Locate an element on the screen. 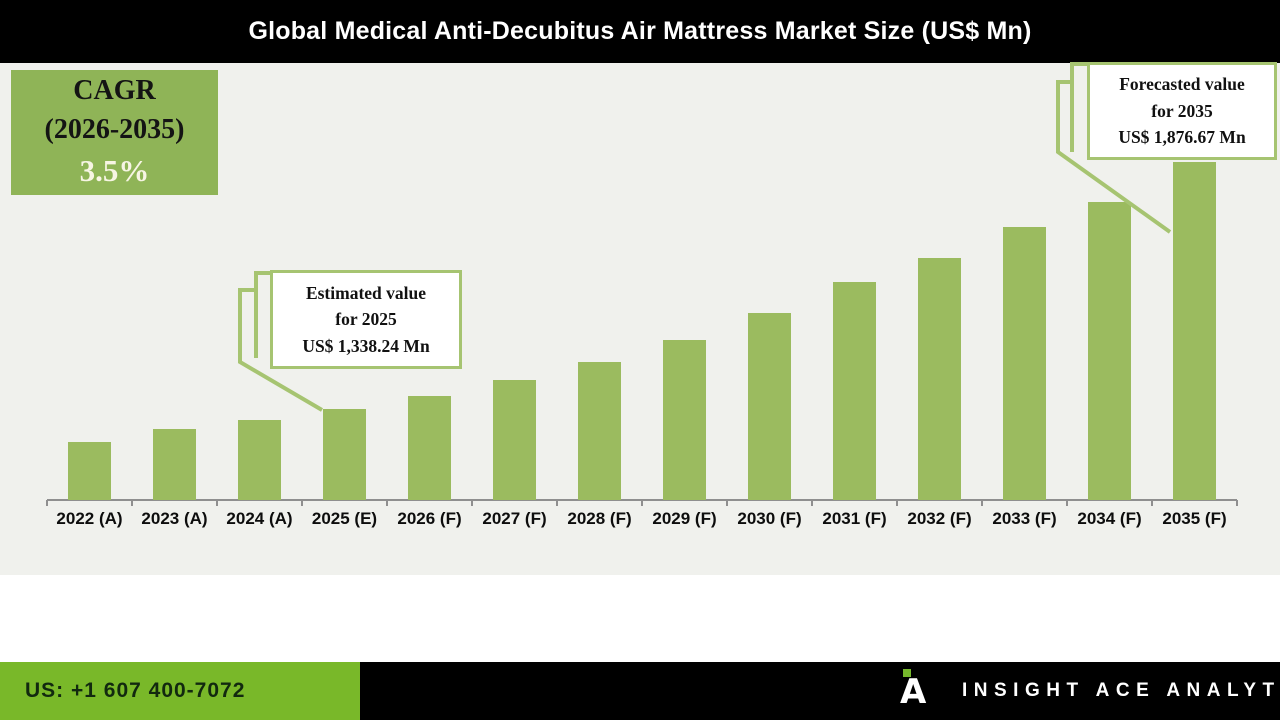  x-axis-label: 2029 (F) is located at coordinates (684, 518).